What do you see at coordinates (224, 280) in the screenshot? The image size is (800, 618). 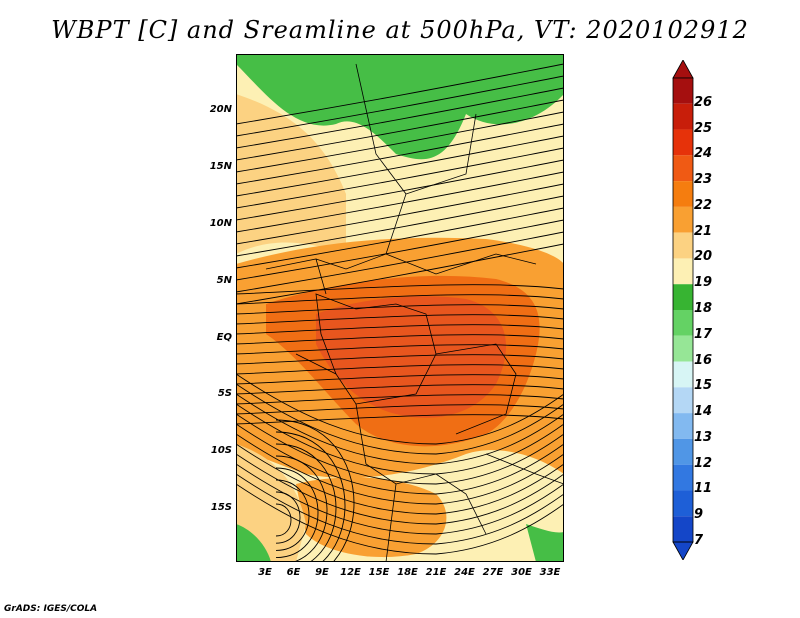 I see `lat-tick-label: 5N` at bounding box center [224, 280].